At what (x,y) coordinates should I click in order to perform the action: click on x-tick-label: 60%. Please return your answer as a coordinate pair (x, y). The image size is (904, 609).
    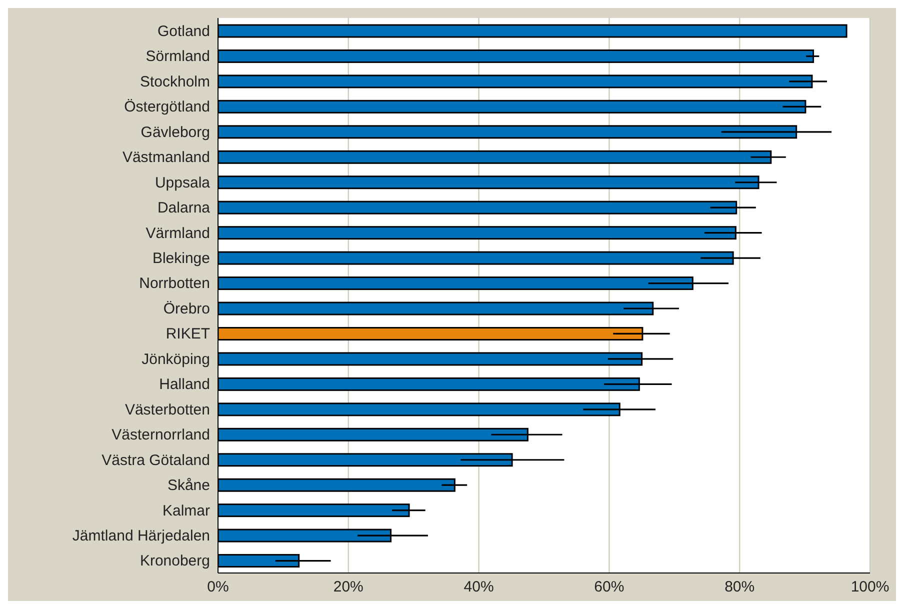
    Looking at the image, I should click on (609, 587).